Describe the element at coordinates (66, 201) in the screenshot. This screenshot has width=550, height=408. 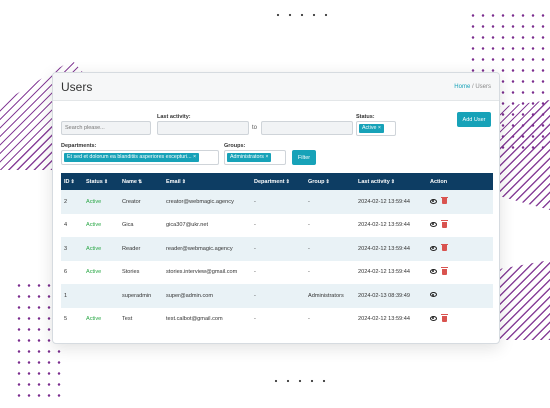
I see `cell-id: 2` at that location.